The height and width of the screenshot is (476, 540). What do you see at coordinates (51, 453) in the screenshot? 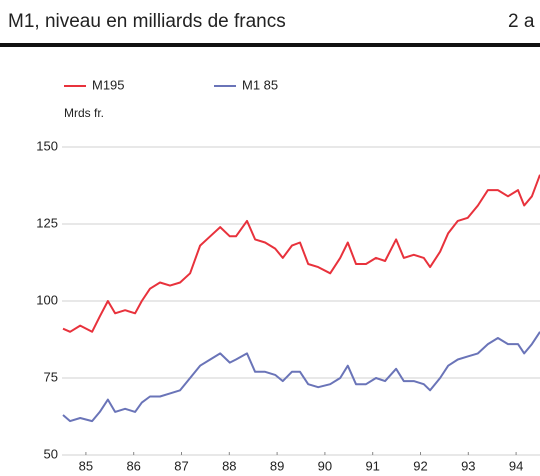
I see `y-tick-label: 50` at bounding box center [51, 453].